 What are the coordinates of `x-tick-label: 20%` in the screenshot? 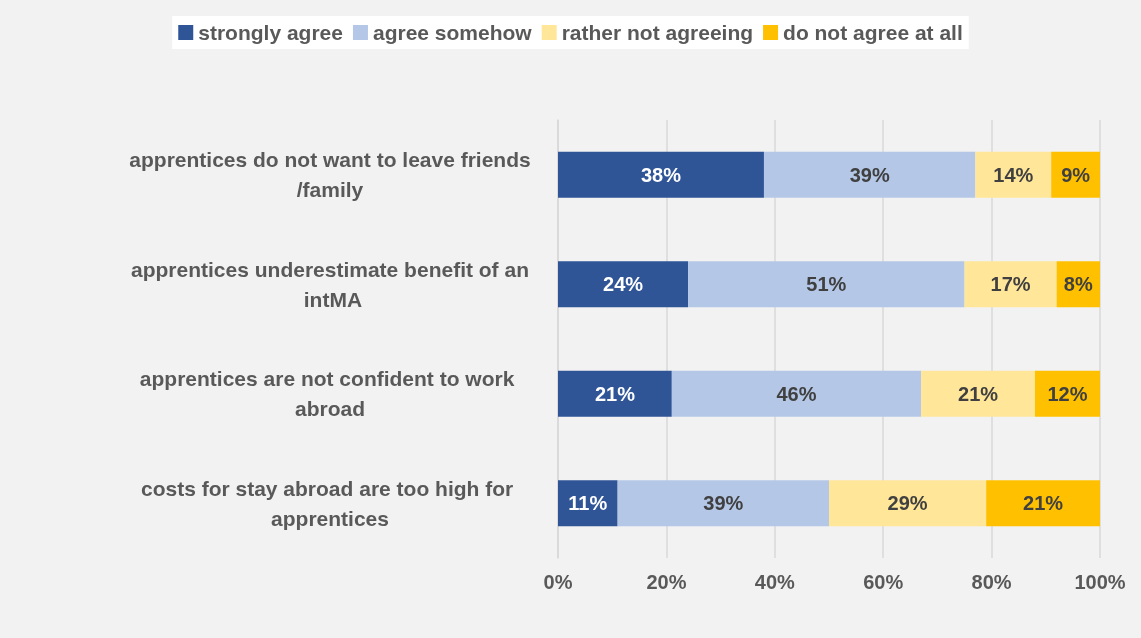 It's located at (666, 582).